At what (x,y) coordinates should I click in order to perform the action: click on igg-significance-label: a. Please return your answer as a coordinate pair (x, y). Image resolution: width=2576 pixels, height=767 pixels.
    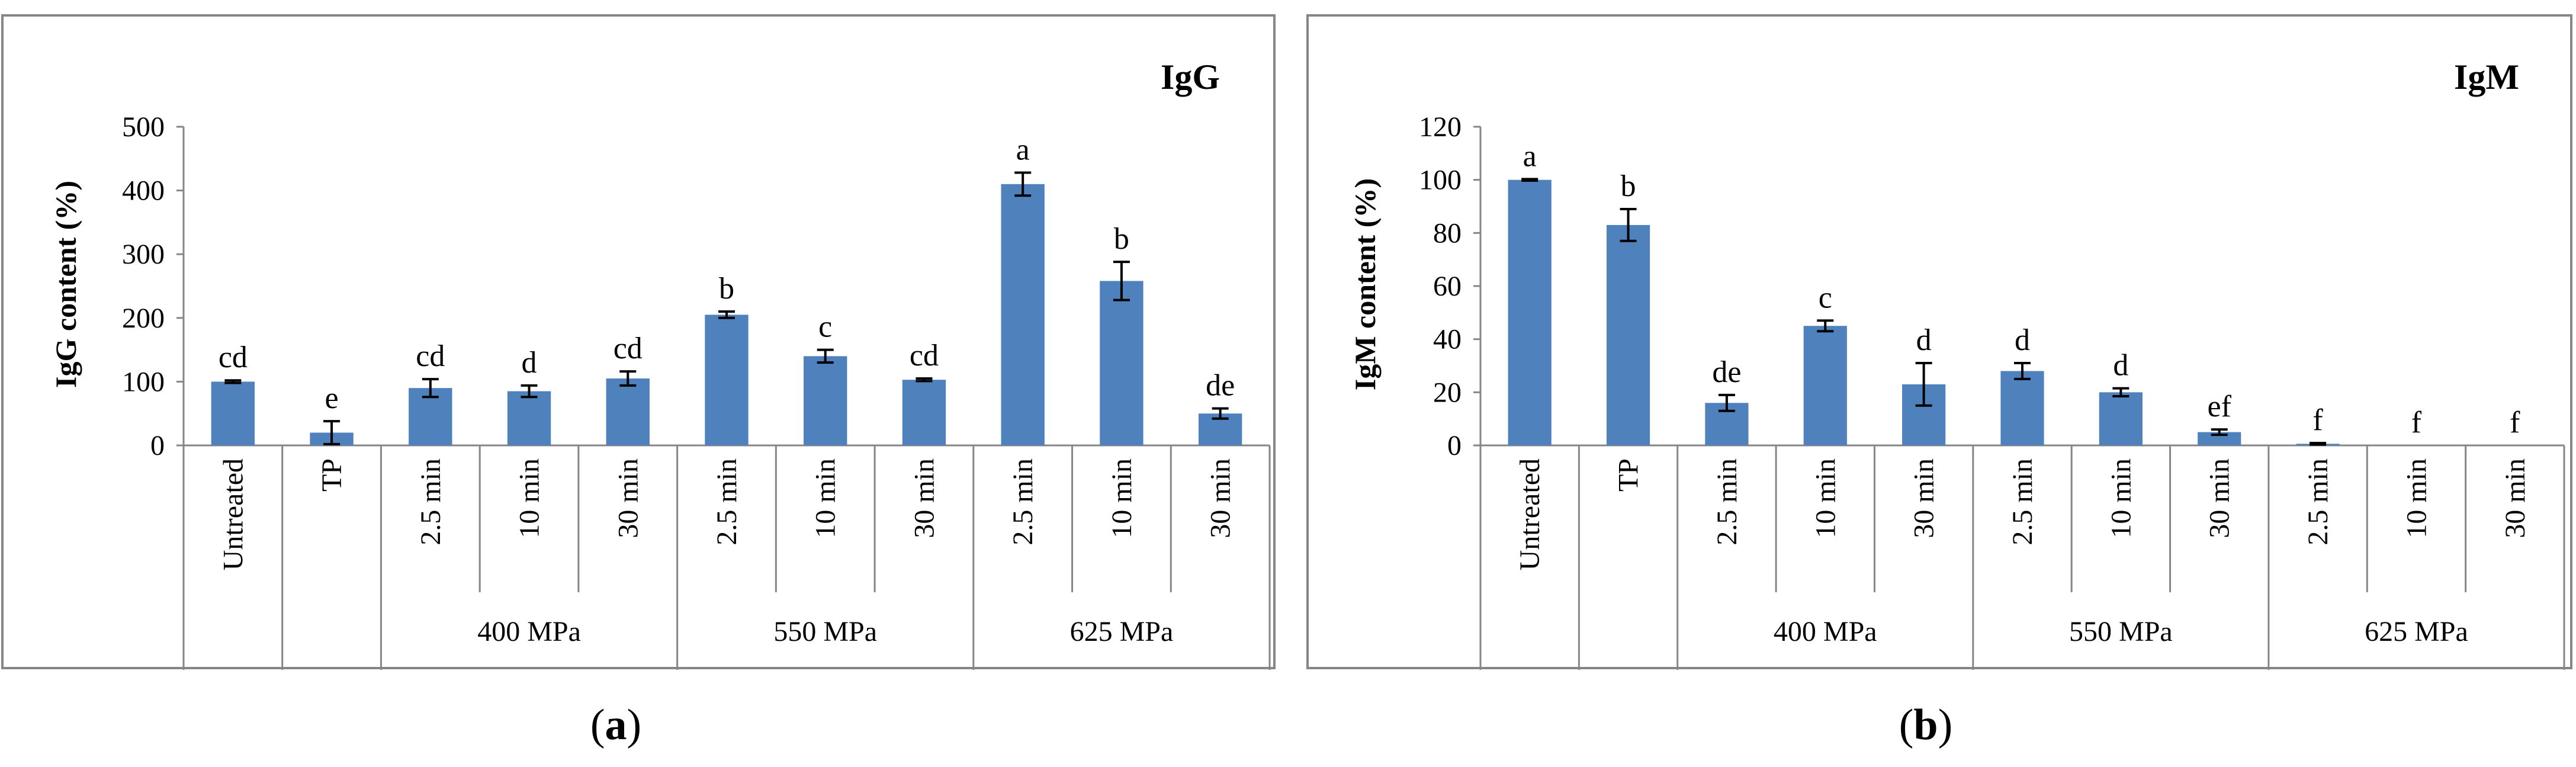
    Looking at the image, I should click on (1023, 149).